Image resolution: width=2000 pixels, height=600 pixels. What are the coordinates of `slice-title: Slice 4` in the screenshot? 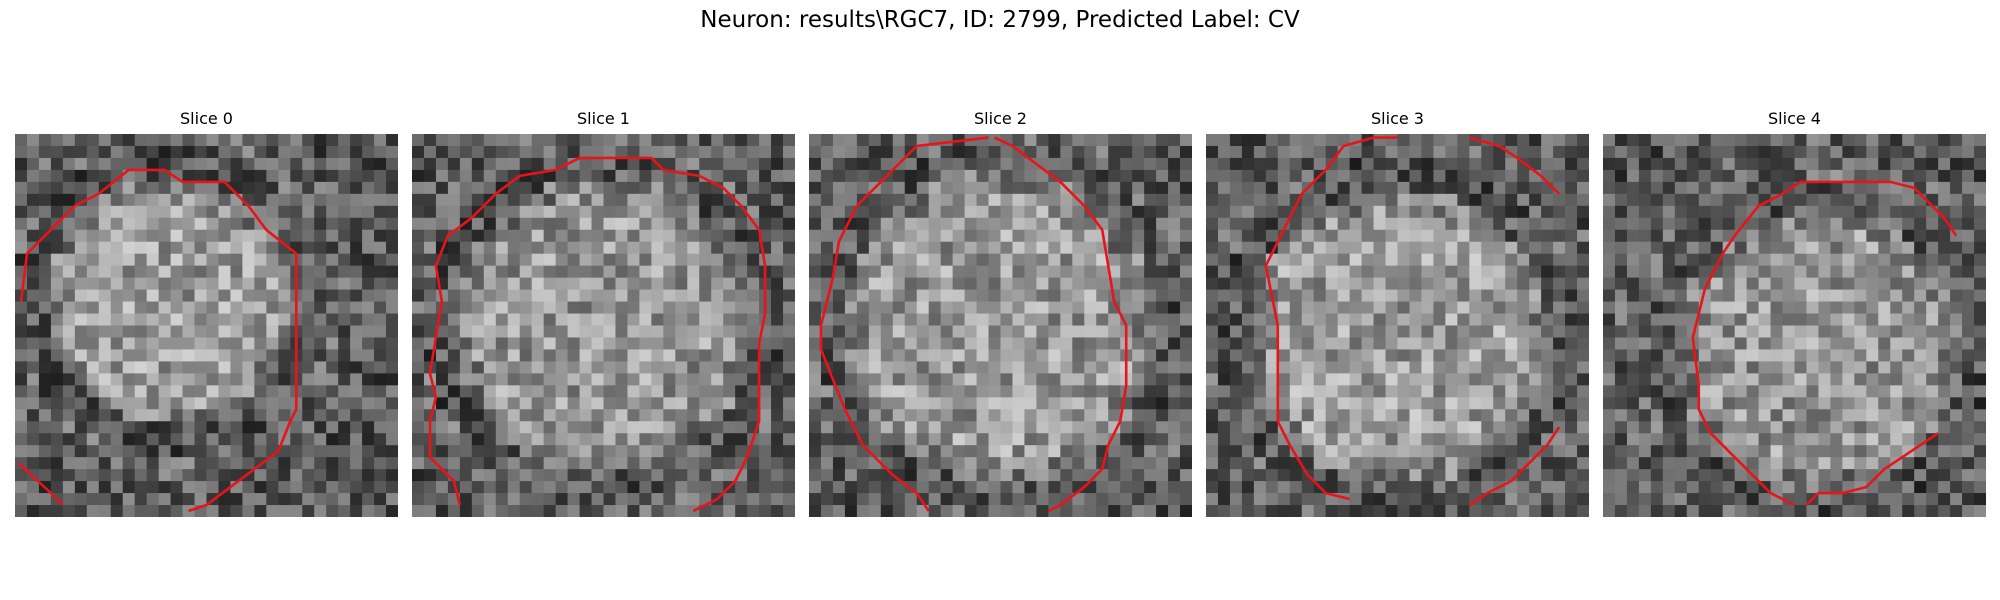 It's located at (1794, 118).